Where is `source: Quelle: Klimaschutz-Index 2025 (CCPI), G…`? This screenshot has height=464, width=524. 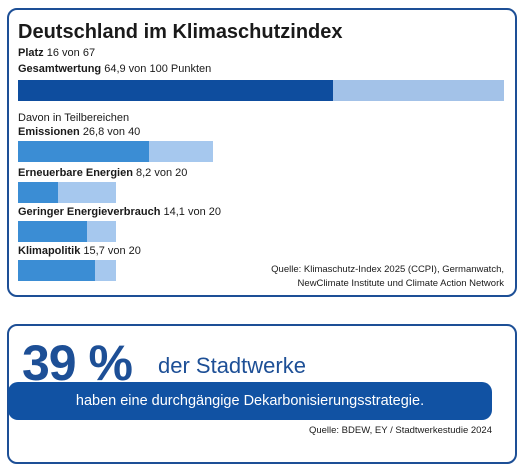
source: Quelle: Klimaschutz-Index 2025 (CCPI), G… is located at coordinates (387, 277).